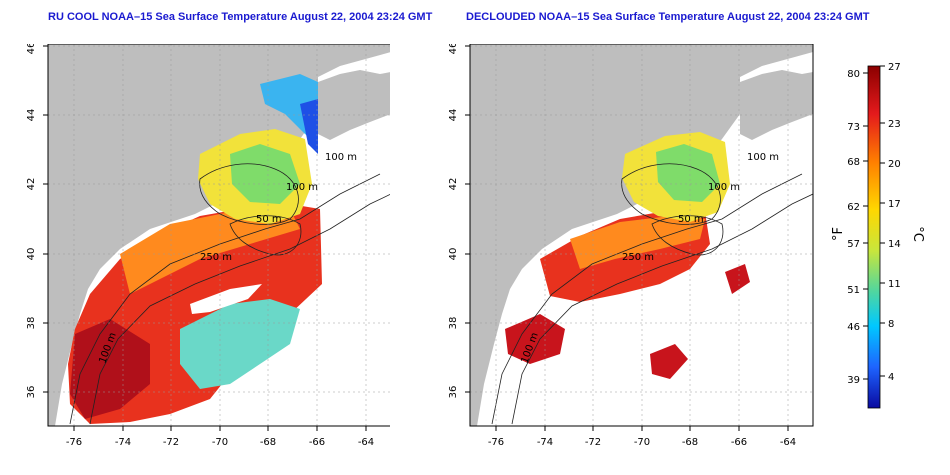  I want to click on sst-red-patch-east, so click(669, 361).